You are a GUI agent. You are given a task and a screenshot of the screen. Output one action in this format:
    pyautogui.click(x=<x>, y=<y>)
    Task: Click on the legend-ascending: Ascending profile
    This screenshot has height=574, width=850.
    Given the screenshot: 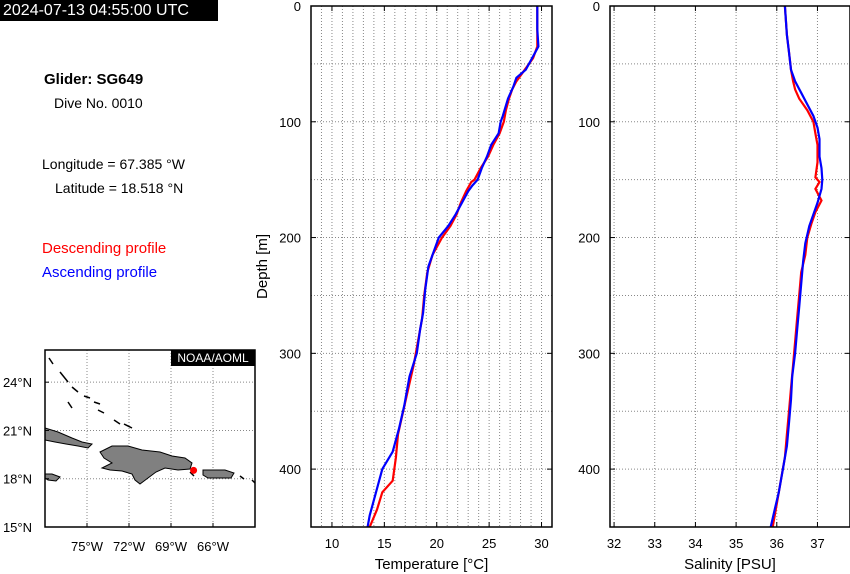 What is the action you would take?
    pyautogui.click(x=100, y=272)
    